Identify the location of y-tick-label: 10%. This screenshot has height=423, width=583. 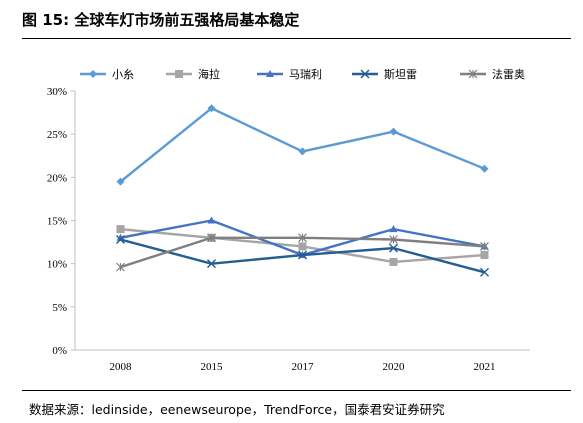
(57, 265).